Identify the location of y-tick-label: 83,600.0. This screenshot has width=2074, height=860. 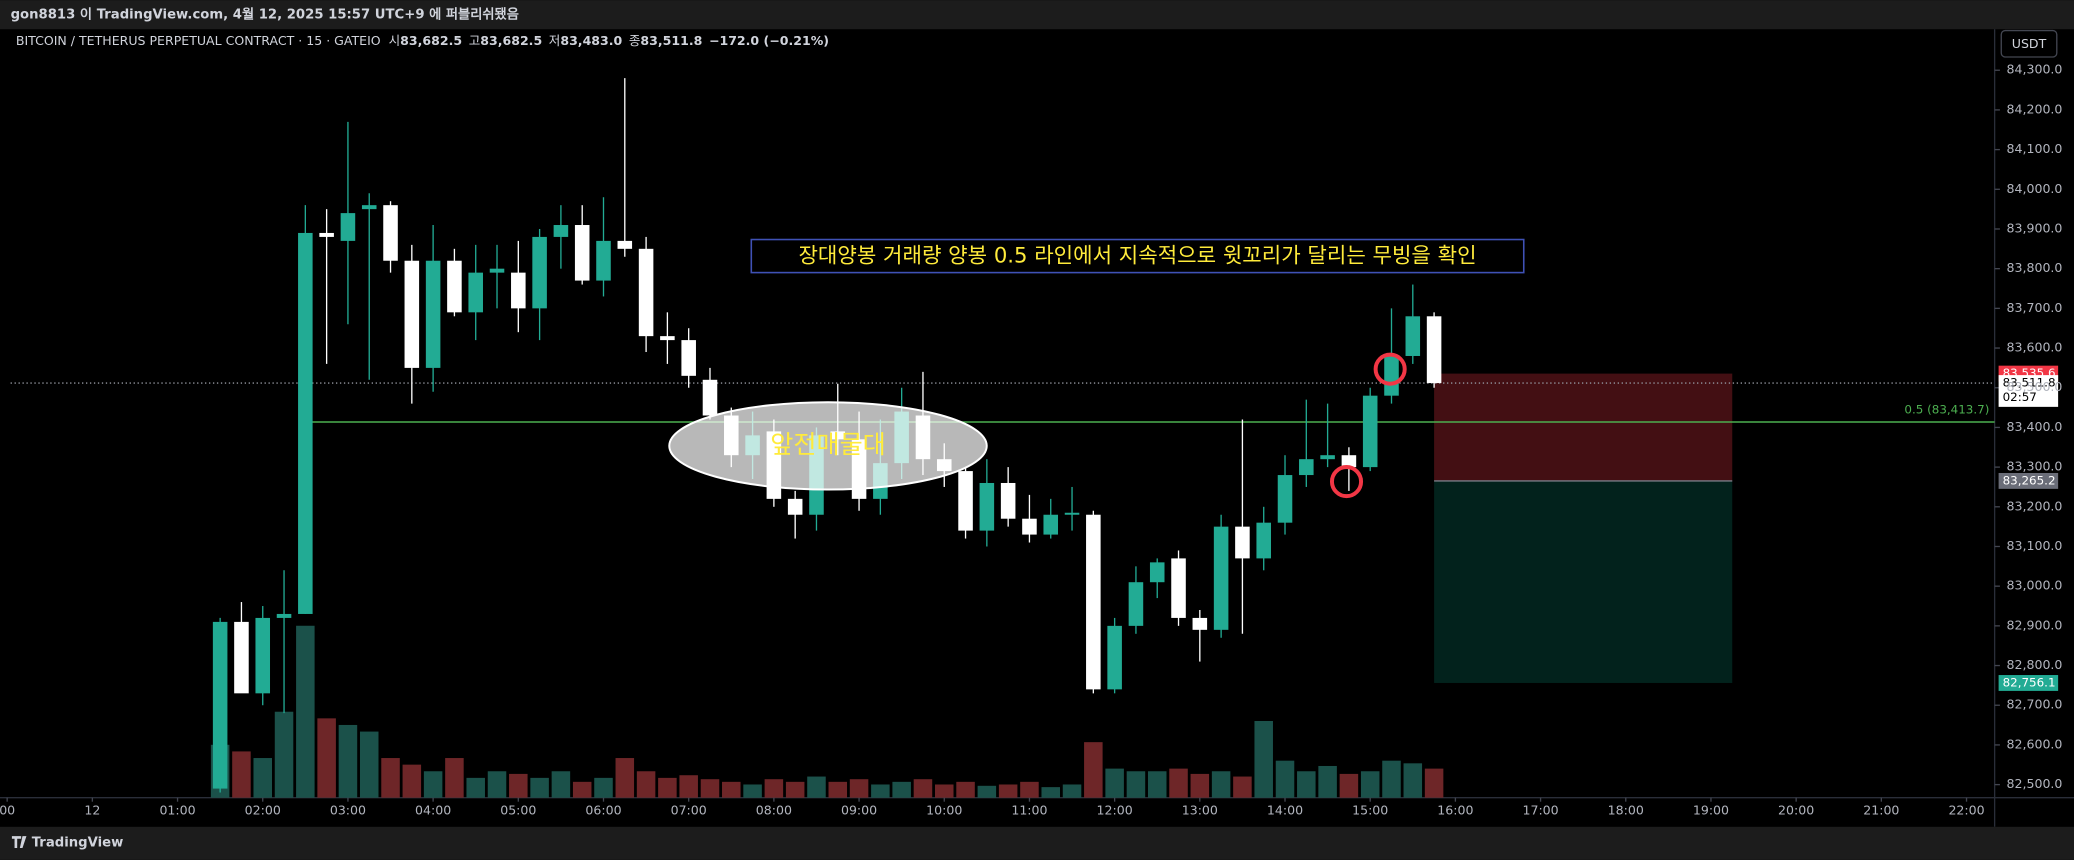
(2035, 347).